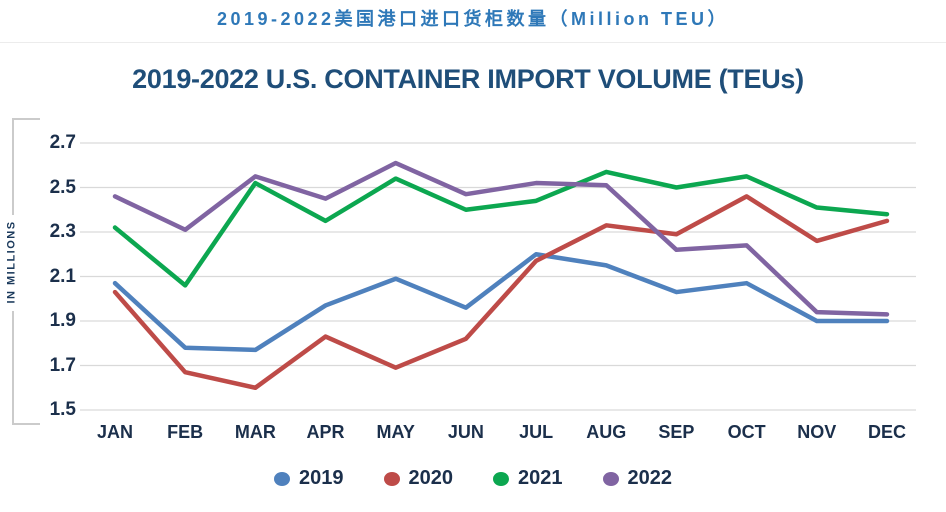 The width and height of the screenshot is (946, 512). Describe the element at coordinates (473, 19) in the screenshot. I see `chinese-title: 2019-2022美国港口进口货柜数量（Million TEU）` at that location.